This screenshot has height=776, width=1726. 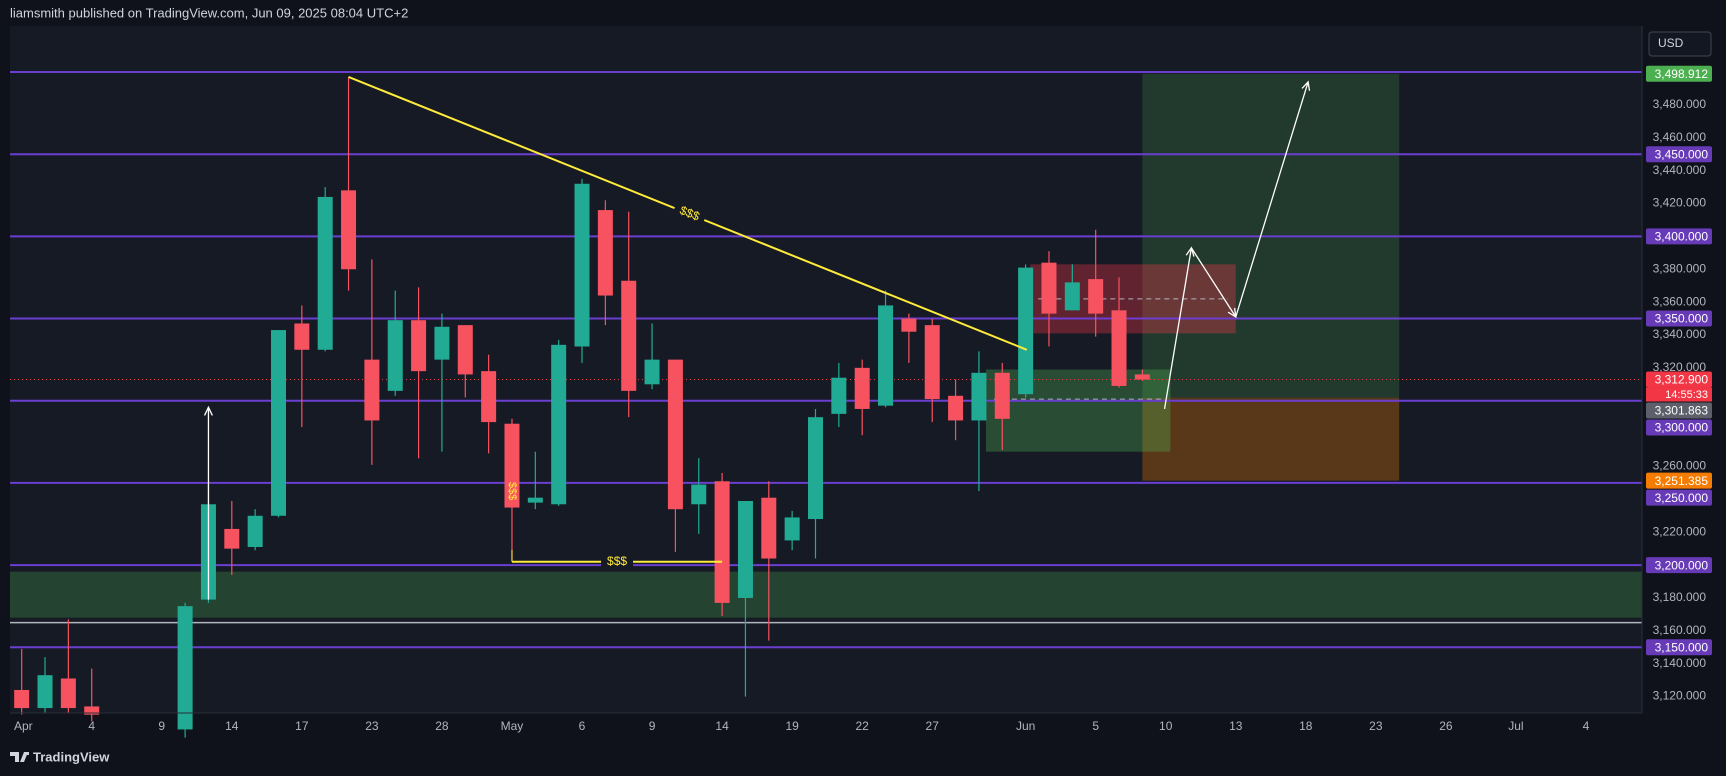 I want to click on price-badge-label: 3,150.000, so click(x=1682, y=647).